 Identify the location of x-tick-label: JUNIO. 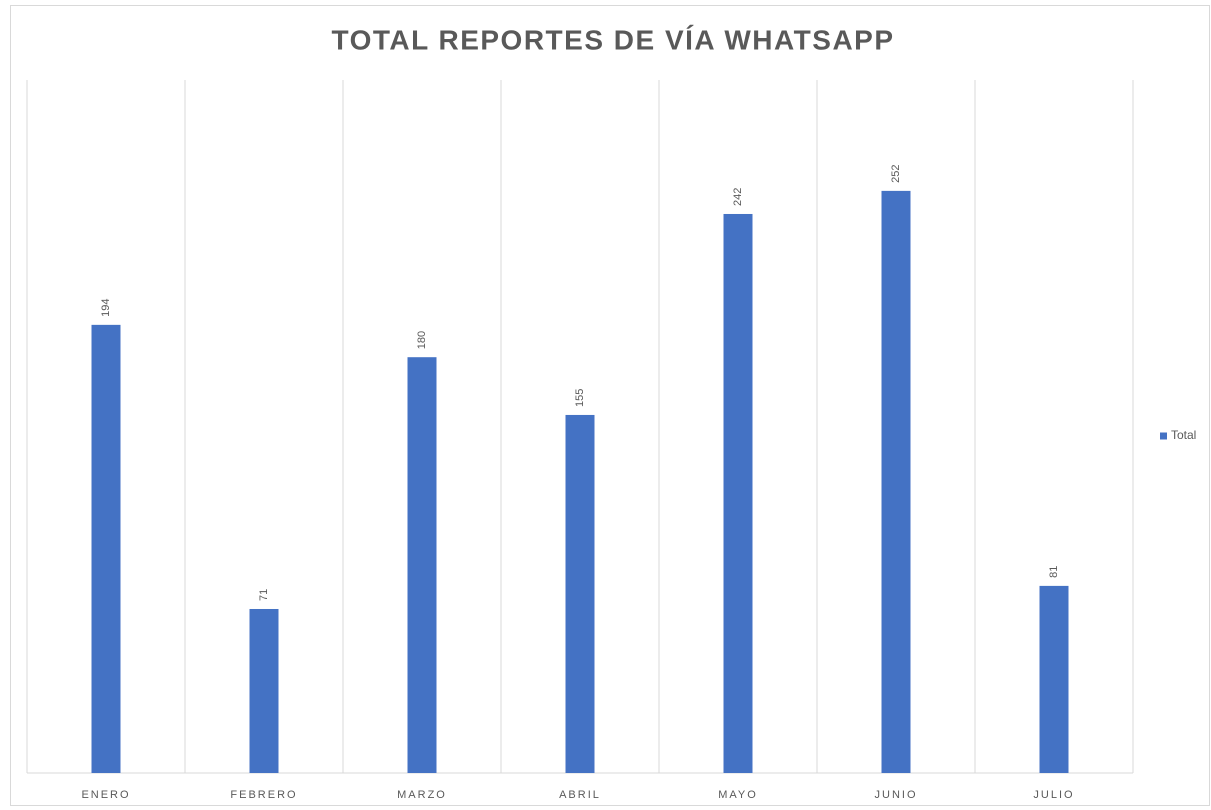
(896, 795).